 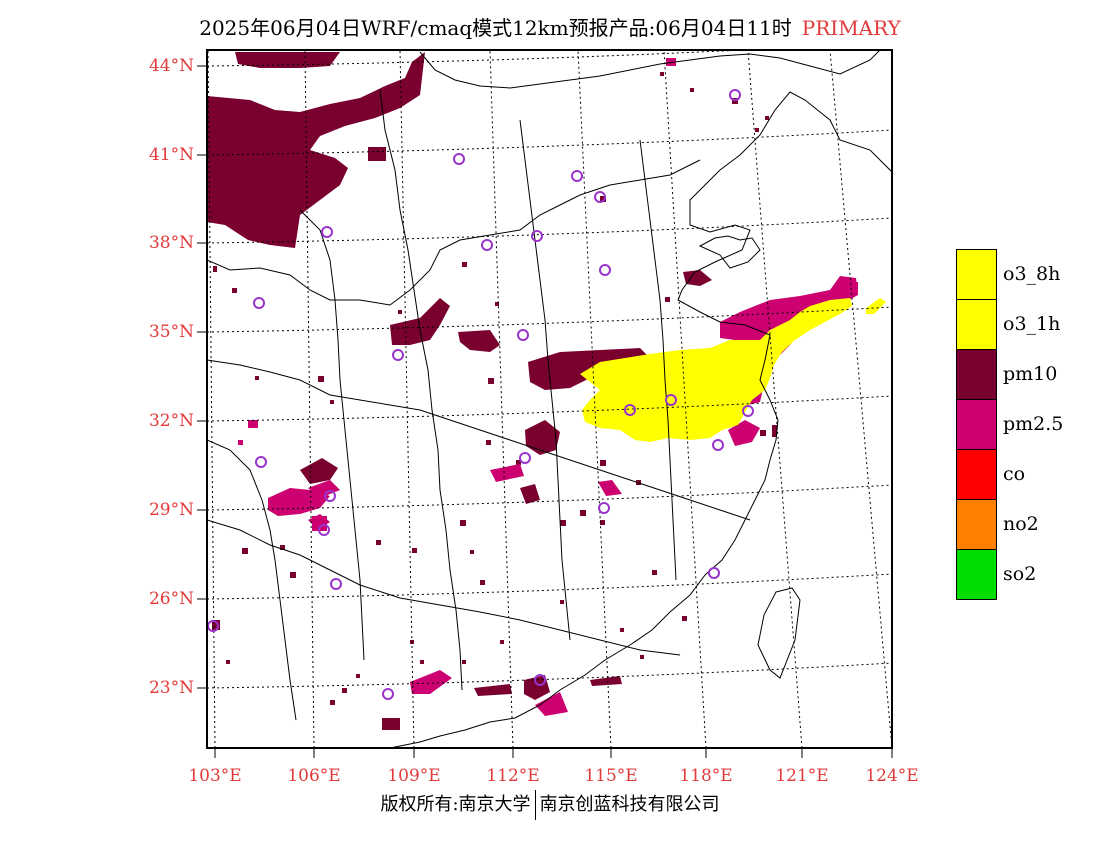 I want to click on lat-label-35n: 35°N, so click(x=171, y=332).